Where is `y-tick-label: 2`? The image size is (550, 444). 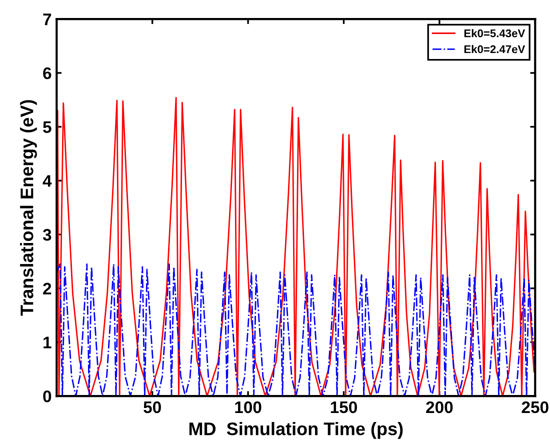
y-tick-label: 2 is located at coordinates (47, 288).